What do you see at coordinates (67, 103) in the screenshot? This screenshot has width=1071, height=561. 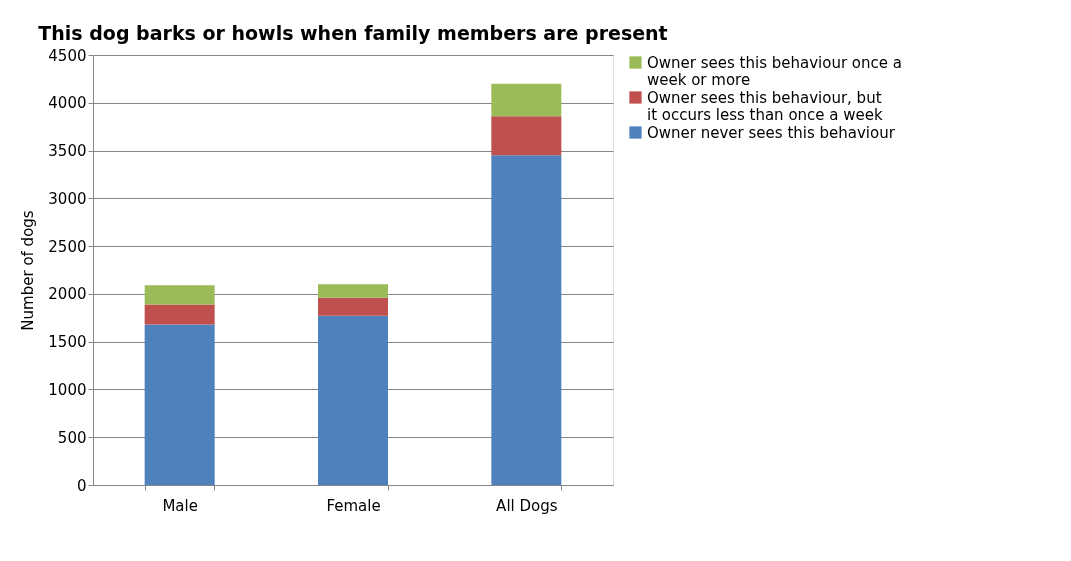 I see `y-tick-label: 4000` at bounding box center [67, 103].